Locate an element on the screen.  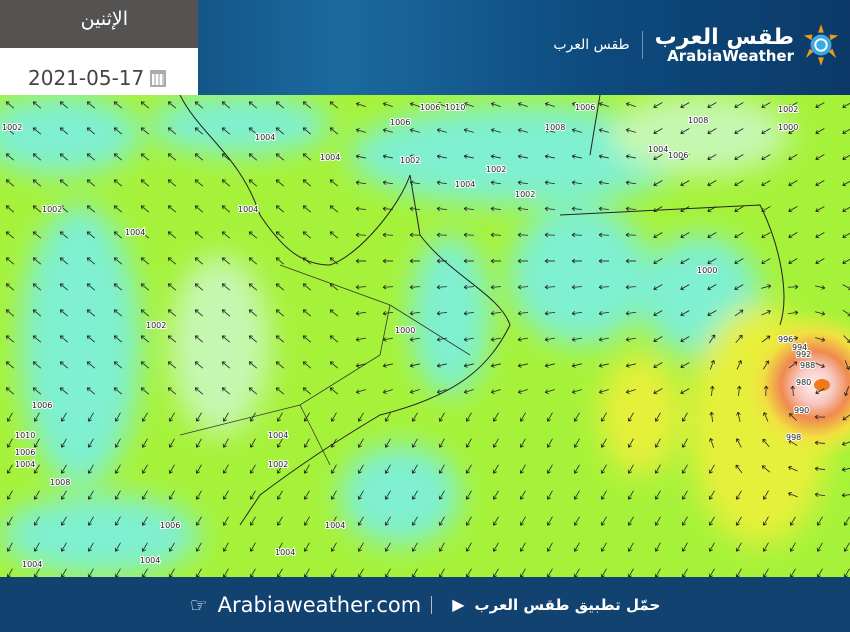
divider is located at coordinates (432, 604).